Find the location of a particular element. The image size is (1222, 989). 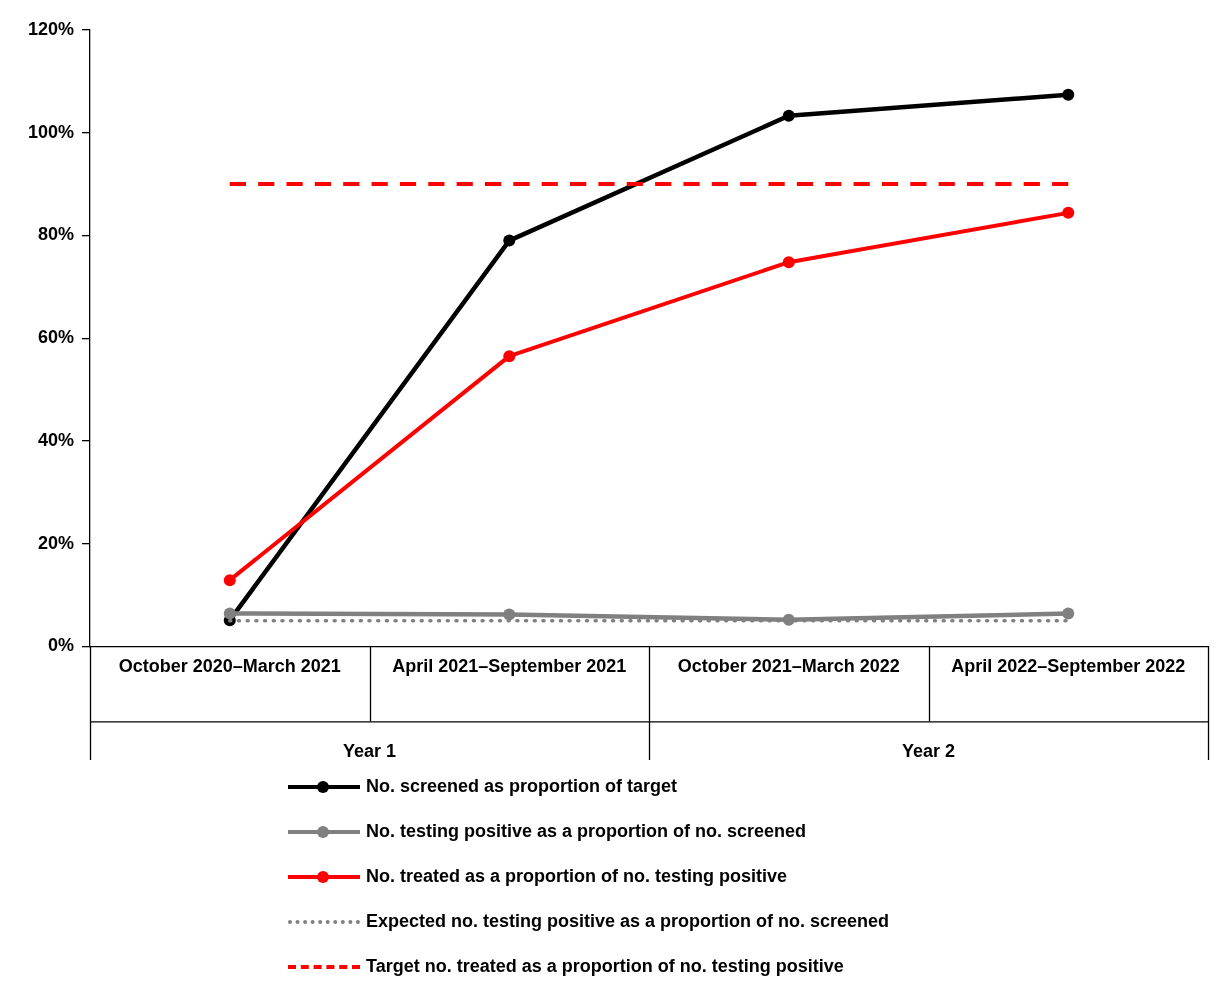

text: Year 1 is located at coordinates (370, 751).